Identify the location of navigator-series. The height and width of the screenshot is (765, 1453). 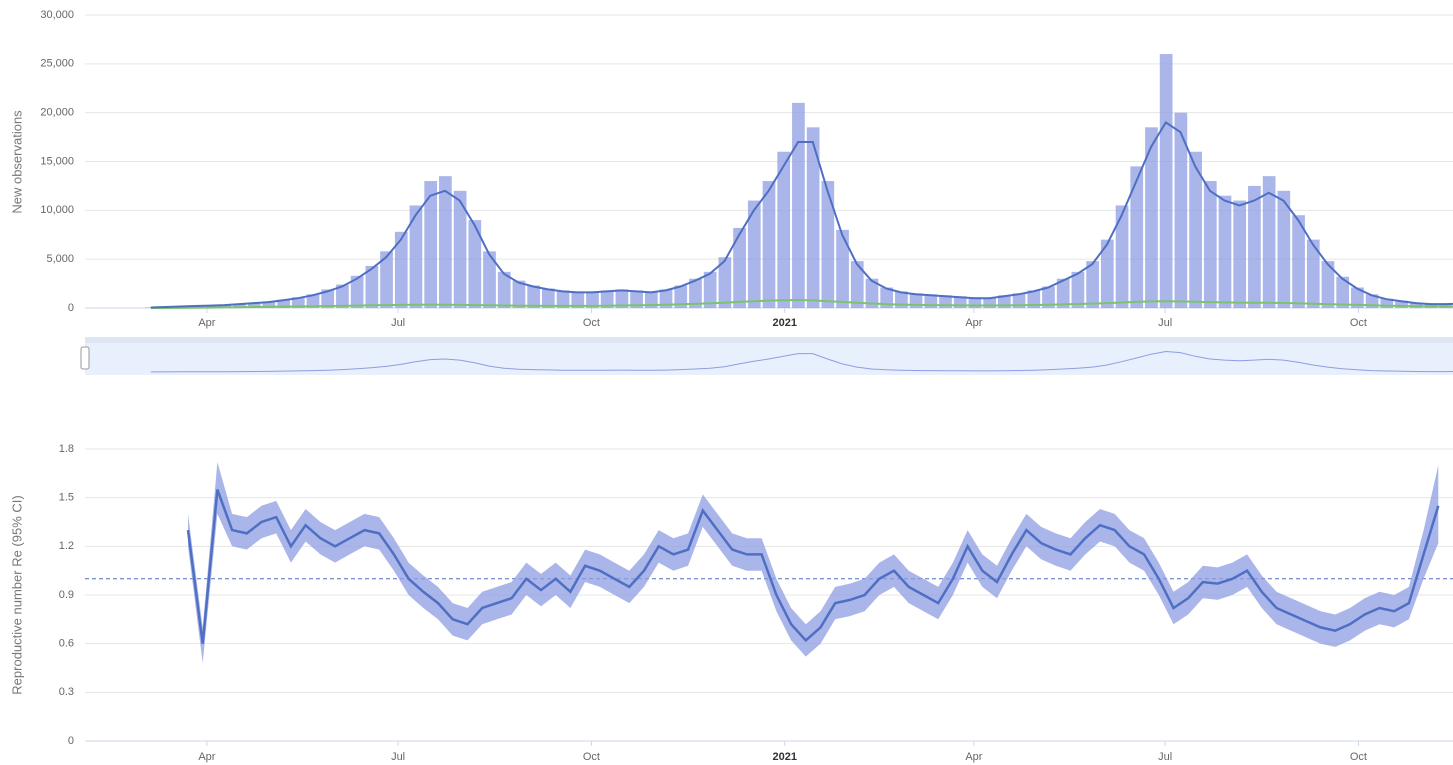
(801, 361).